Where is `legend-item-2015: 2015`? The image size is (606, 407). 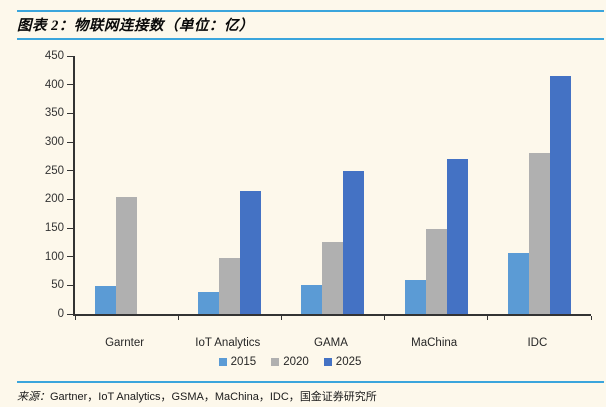
legend-item-2015: 2015 is located at coordinates (237, 362).